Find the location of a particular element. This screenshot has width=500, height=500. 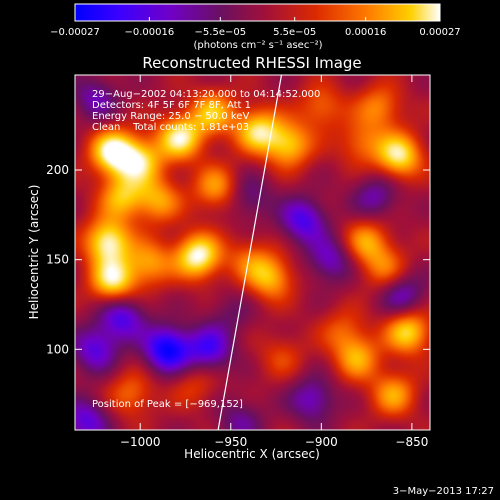

y-tick-label: 150 is located at coordinates (57, 260).